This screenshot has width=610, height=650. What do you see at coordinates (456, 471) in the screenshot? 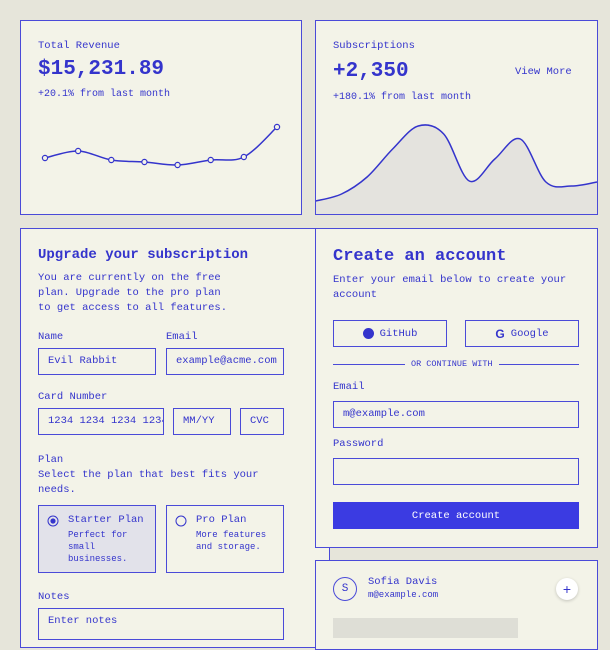
I see `password-input` at bounding box center [456, 471].